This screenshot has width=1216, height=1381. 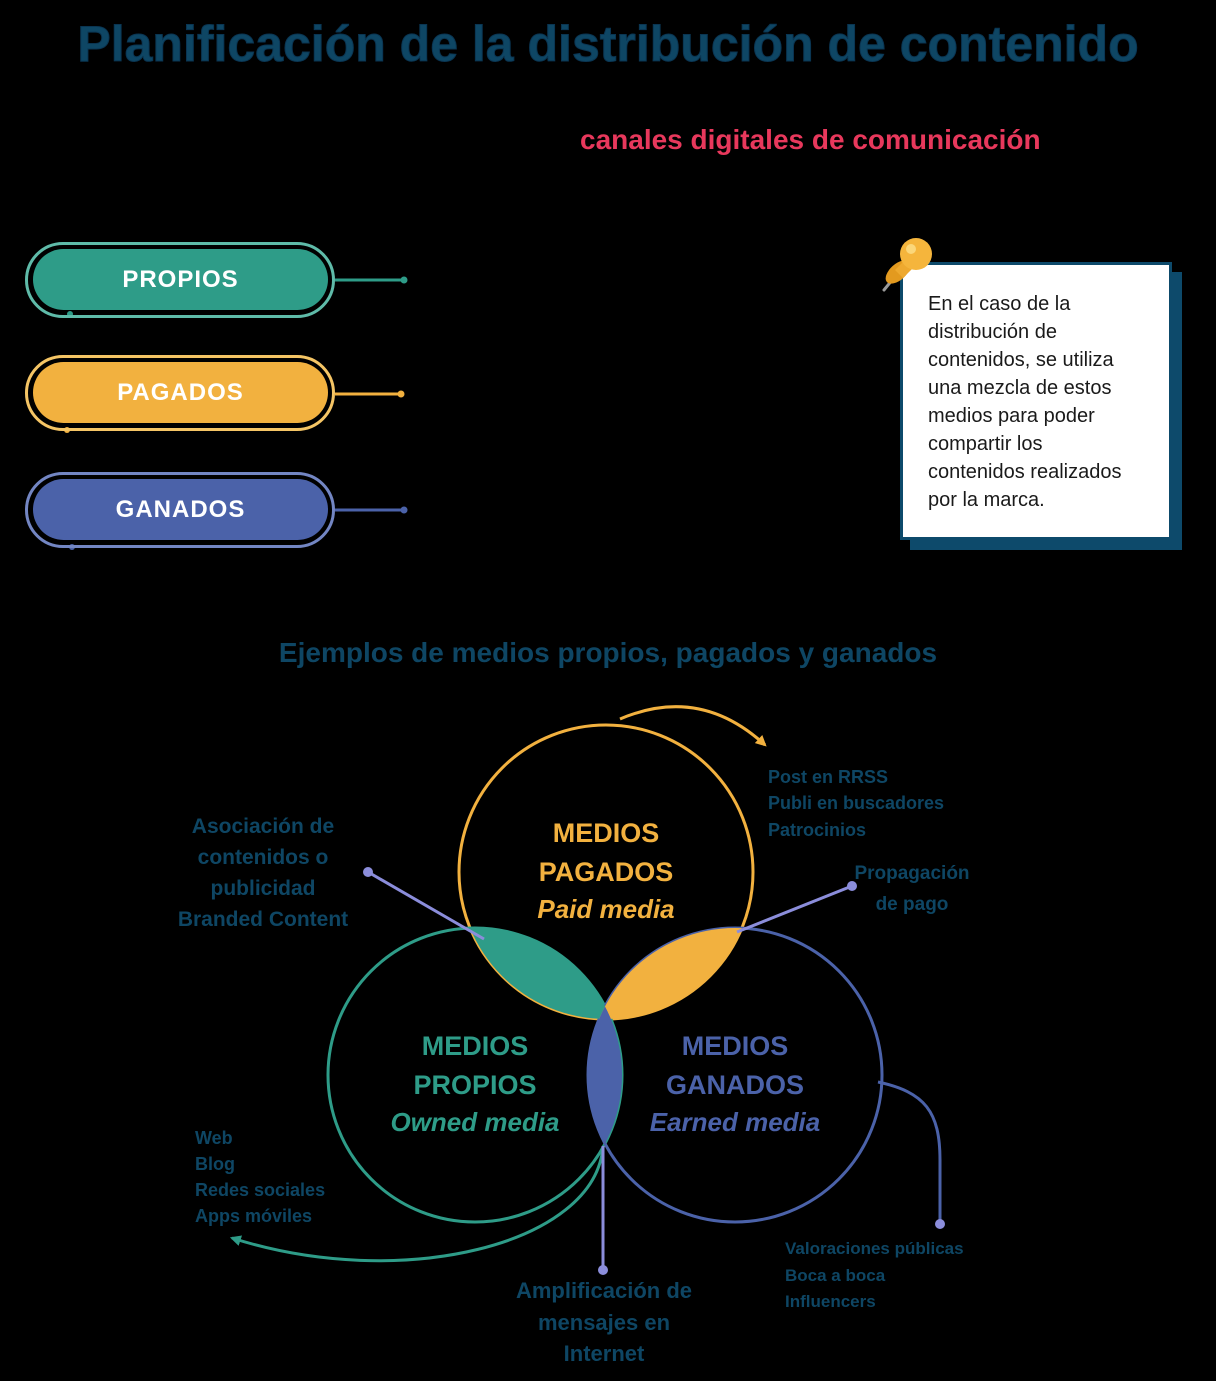 I want to click on pushpin-icon, so click(x=907, y=265).